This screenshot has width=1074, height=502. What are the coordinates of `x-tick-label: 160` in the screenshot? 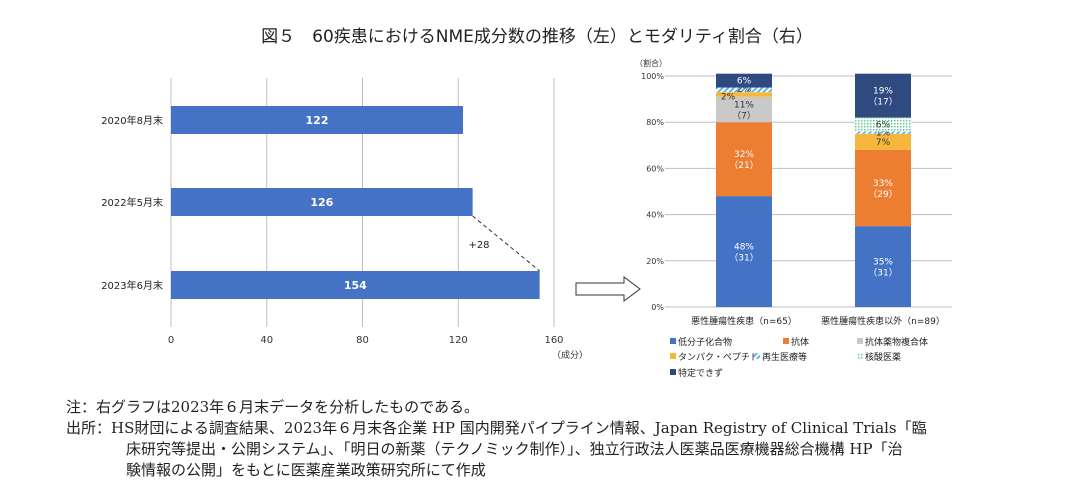 It's located at (553, 340).